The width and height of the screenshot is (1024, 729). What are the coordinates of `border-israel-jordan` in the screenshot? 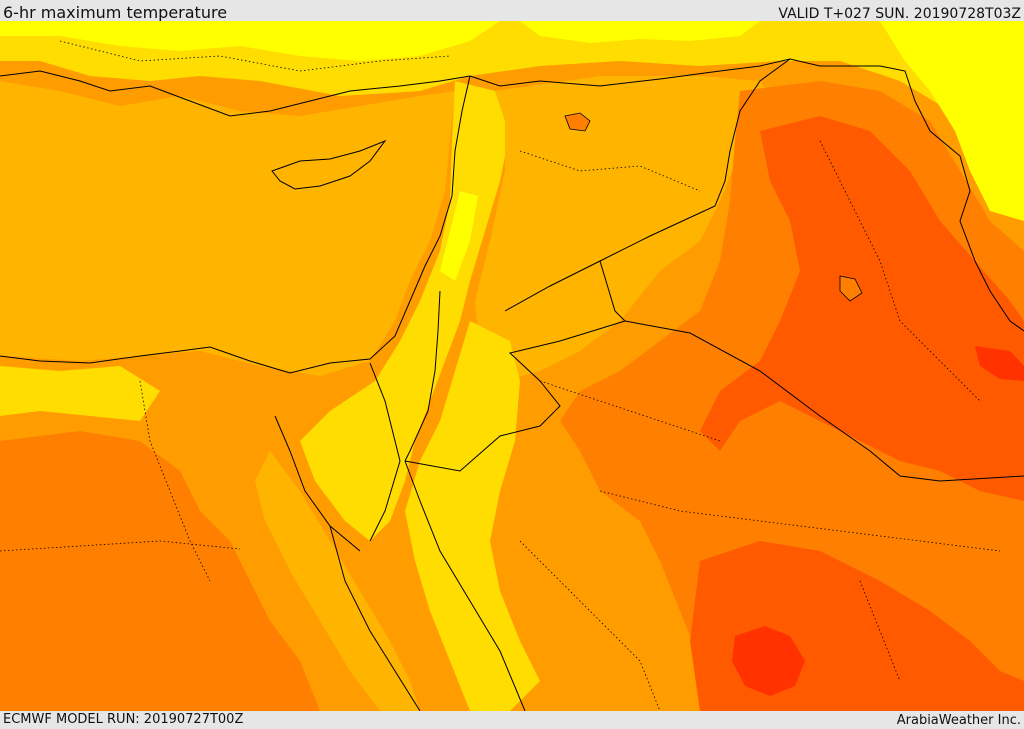 It's located at (422, 376).